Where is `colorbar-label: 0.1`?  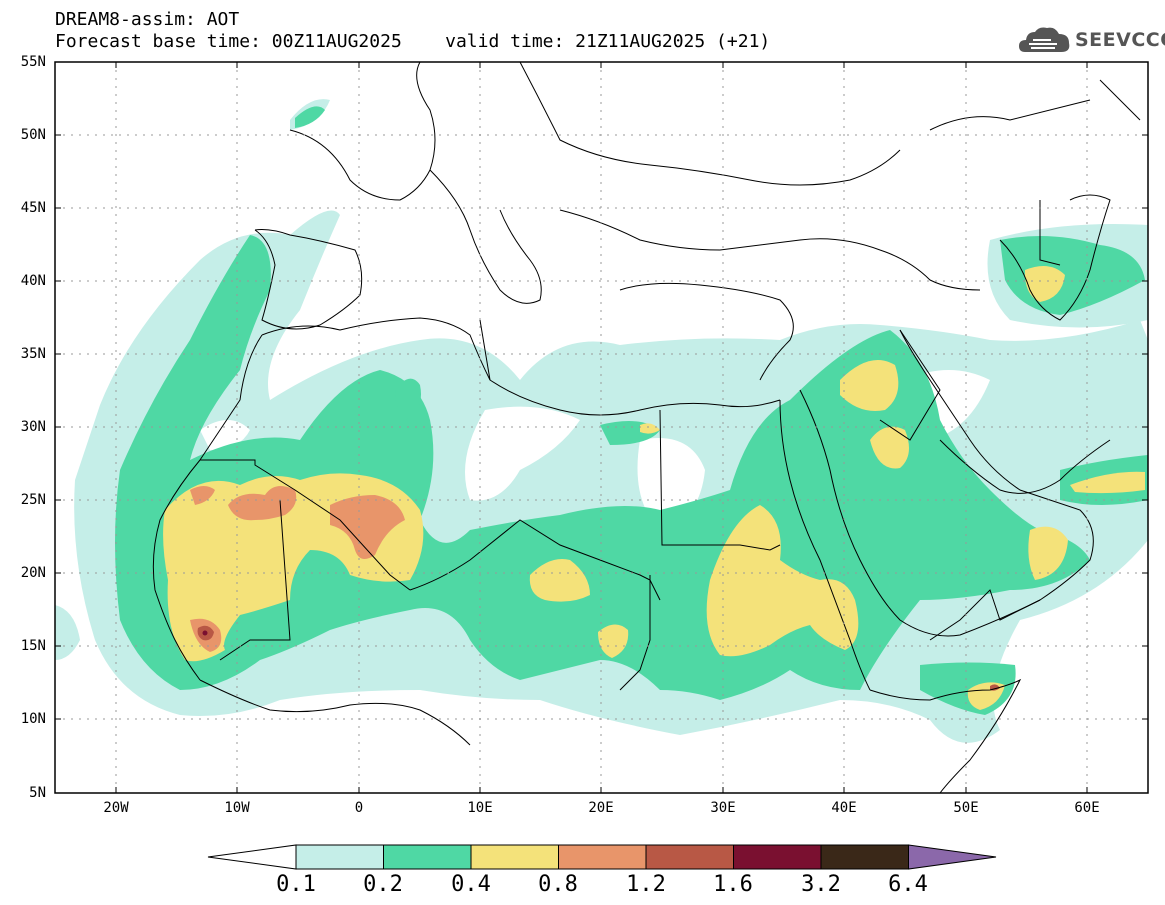 colorbar-label: 0.1 is located at coordinates (296, 884).